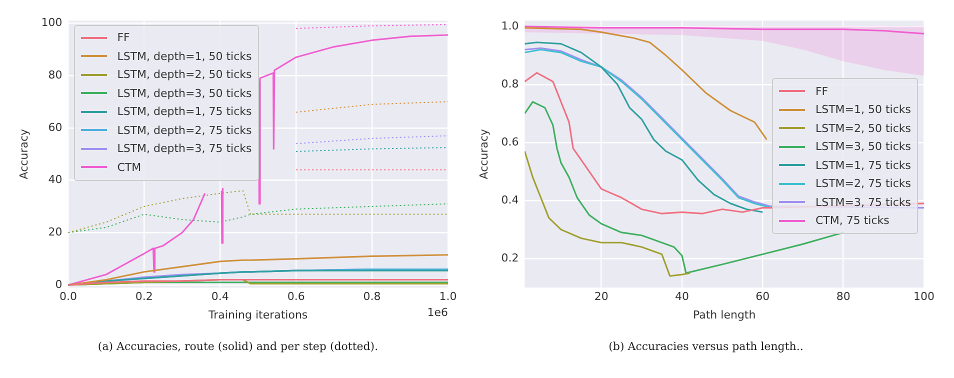 The height and width of the screenshot is (378, 954). Describe the element at coordinates (144, 297) in the screenshot. I see `x-tick-label: 0.2` at that location.